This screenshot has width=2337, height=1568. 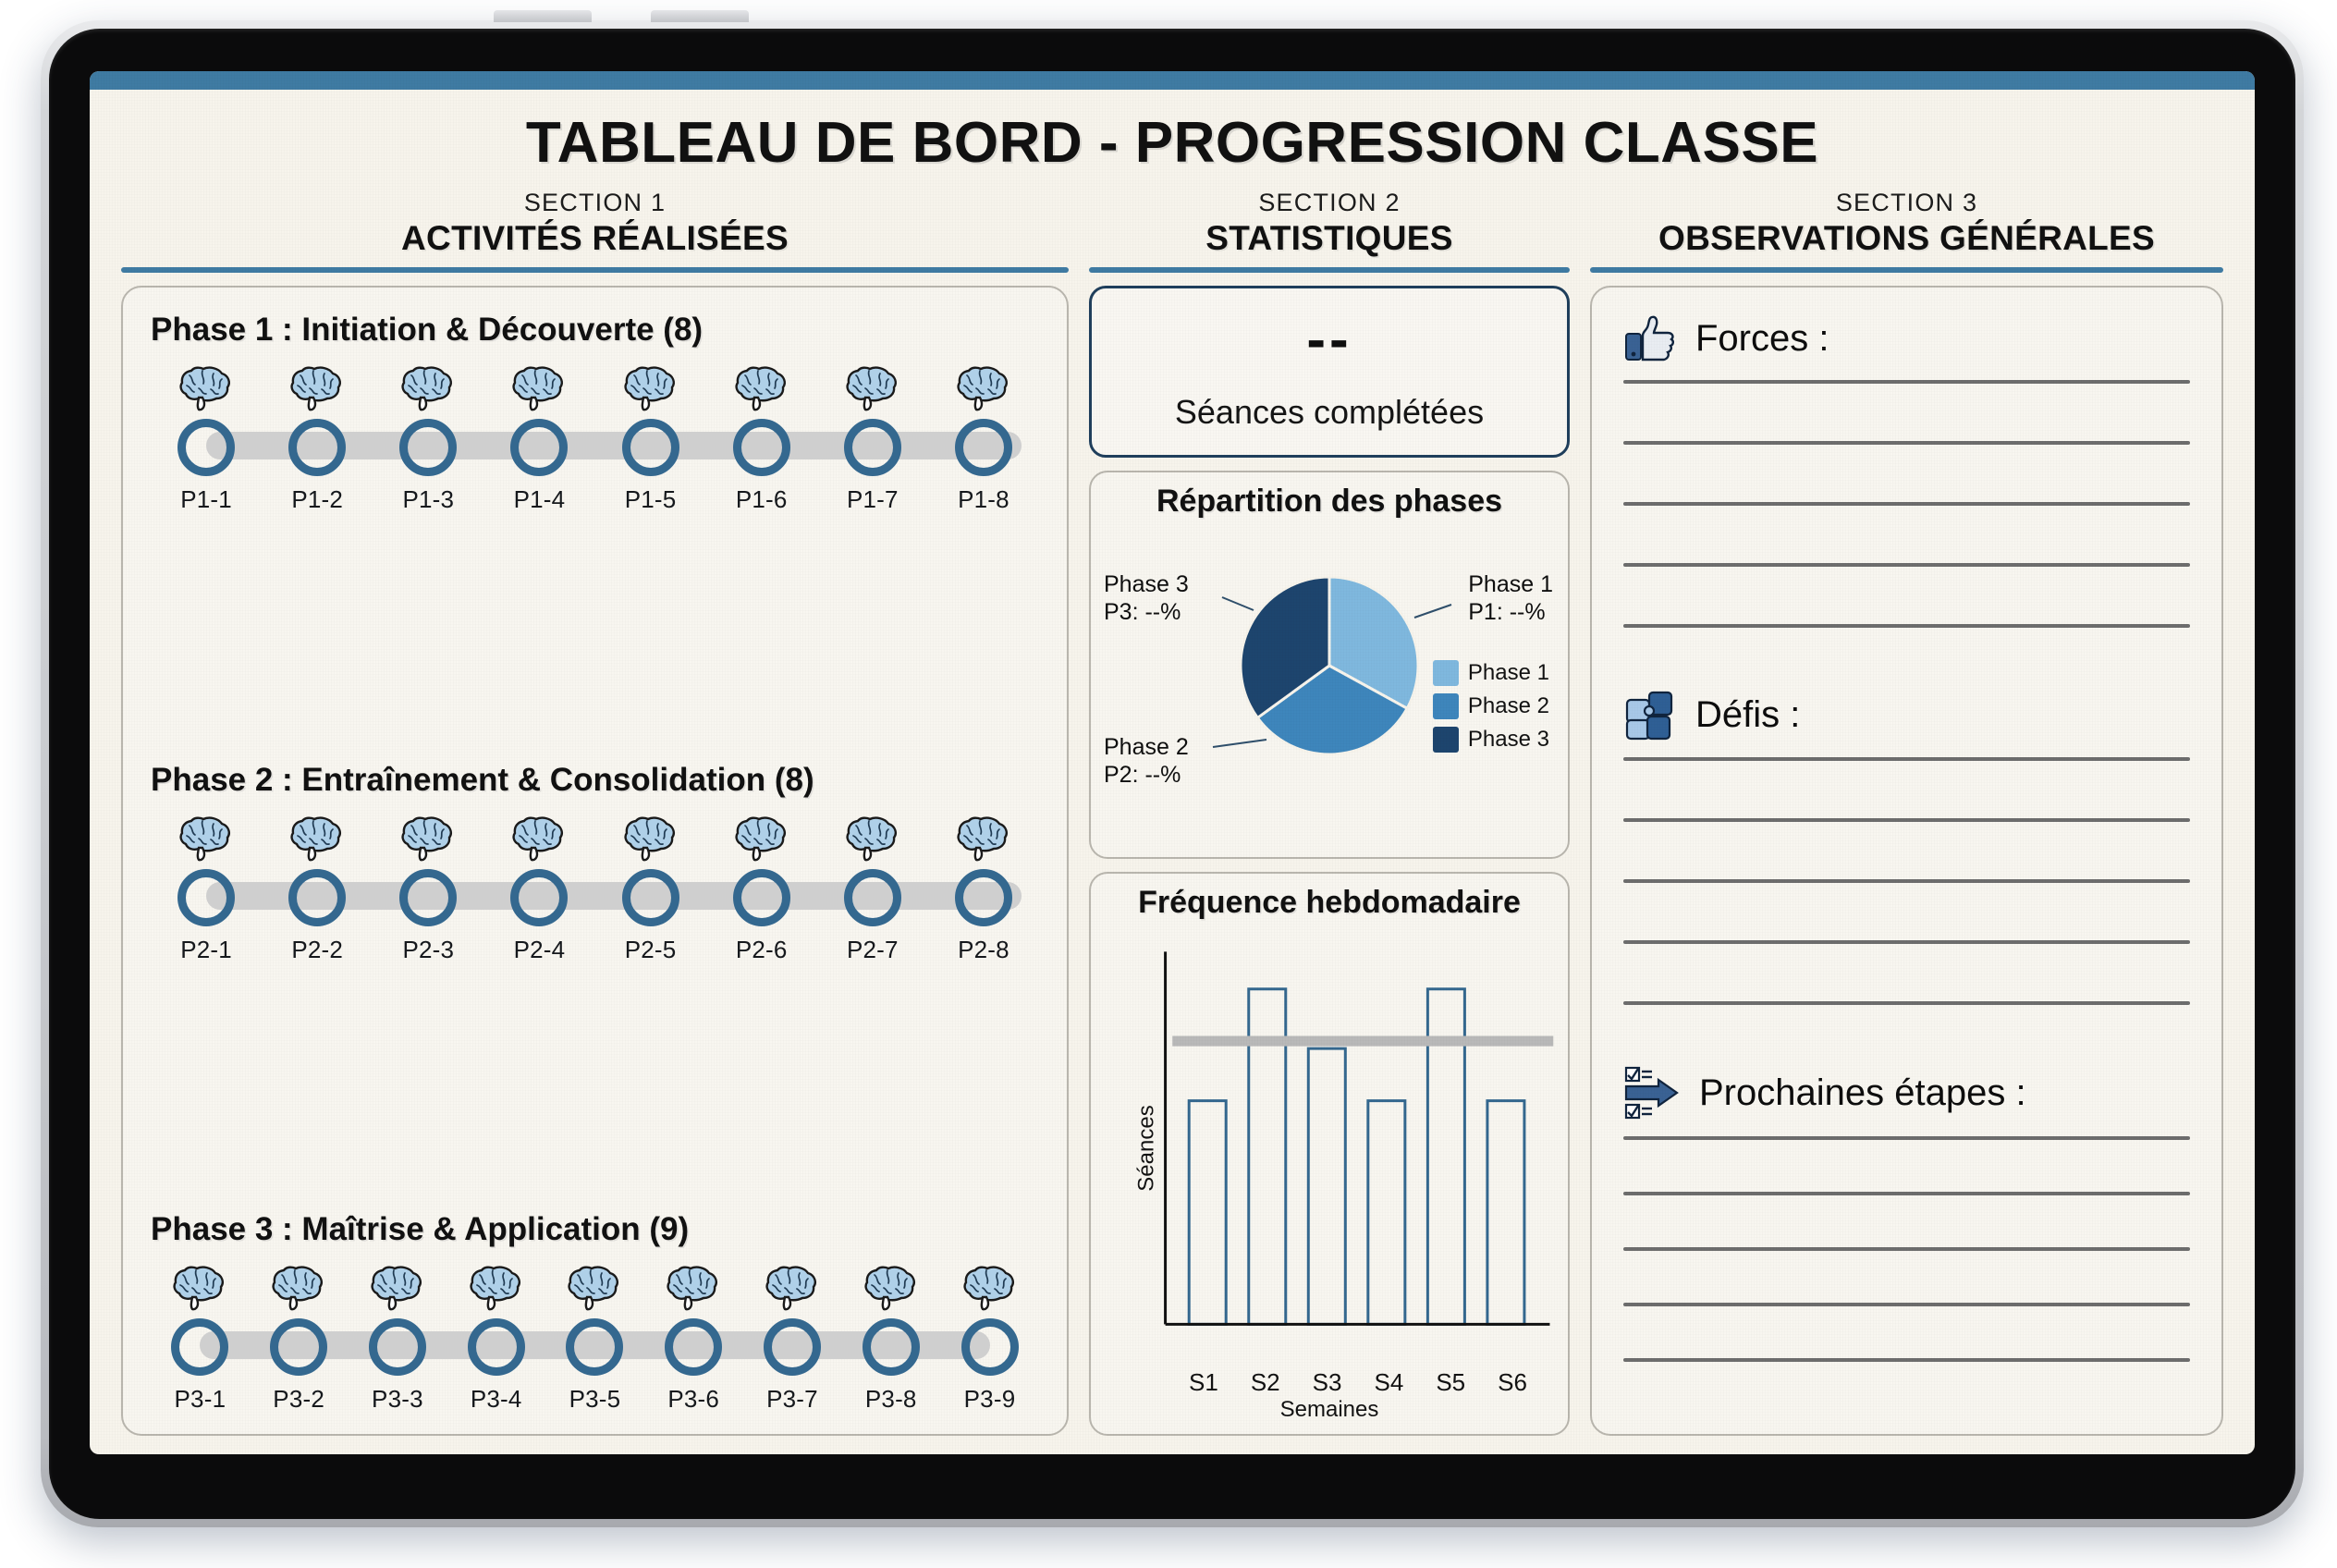 I want to click on phase-item: P2-6, so click(x=761, y=889).